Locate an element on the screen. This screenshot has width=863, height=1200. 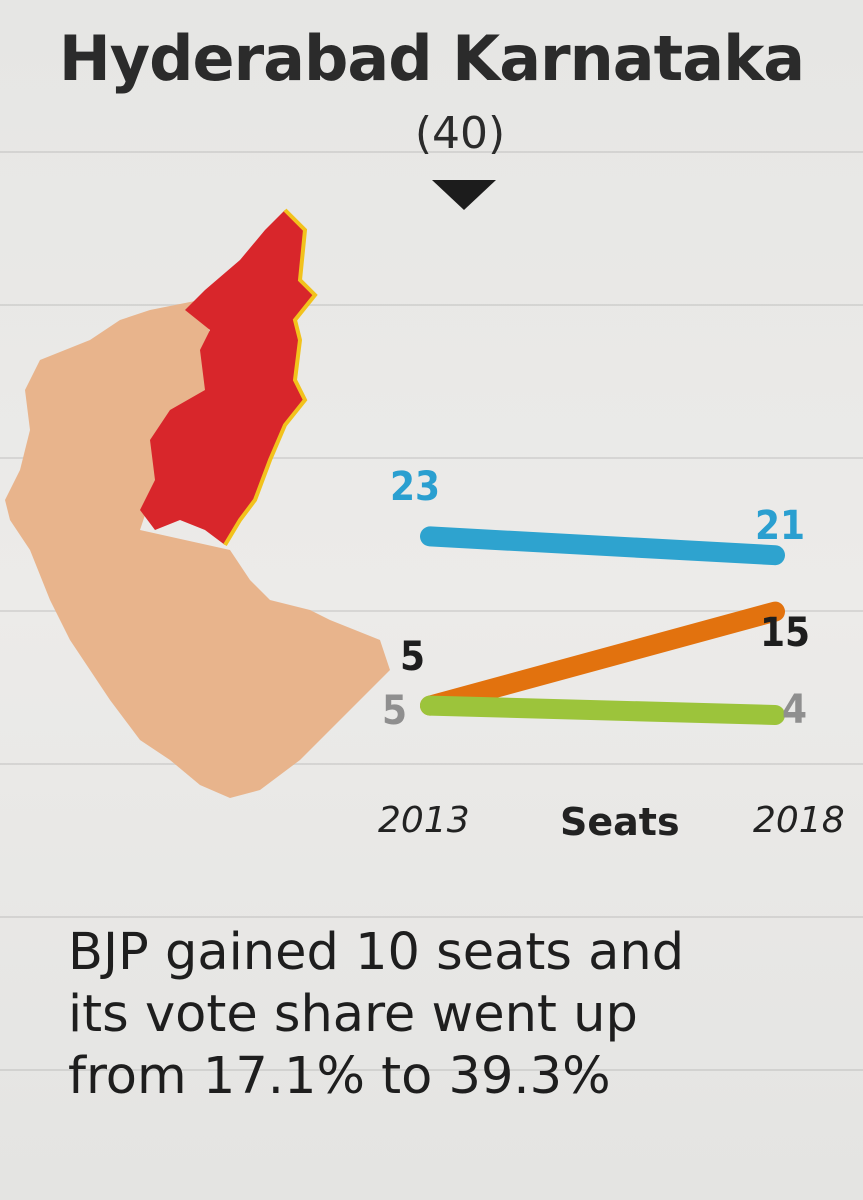
caption-line-3: from 17.1% to 39.3% is located at coordinates (339, 1076).